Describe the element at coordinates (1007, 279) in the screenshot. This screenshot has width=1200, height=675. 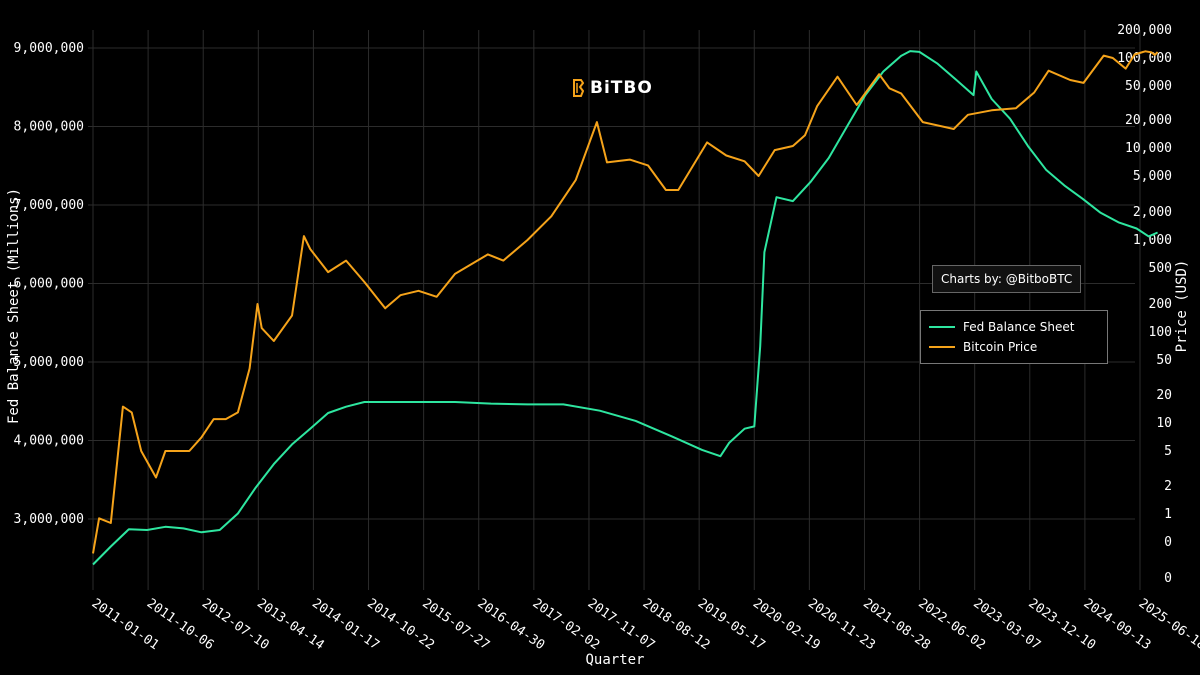
I see `chart-credit: Charts by: @BitboBTC` at that location.